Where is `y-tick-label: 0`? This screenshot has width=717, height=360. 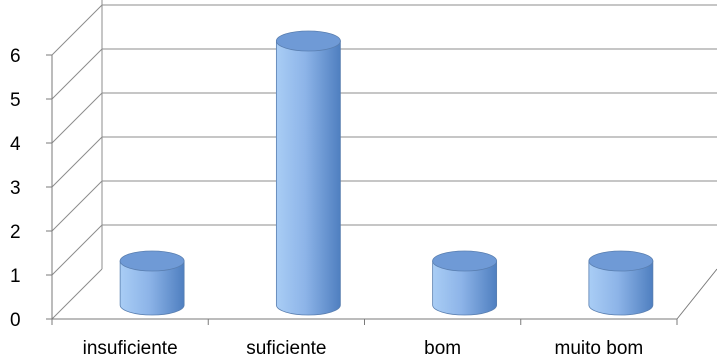 y-tick-label: 0 is located at coordinates (15, 320).